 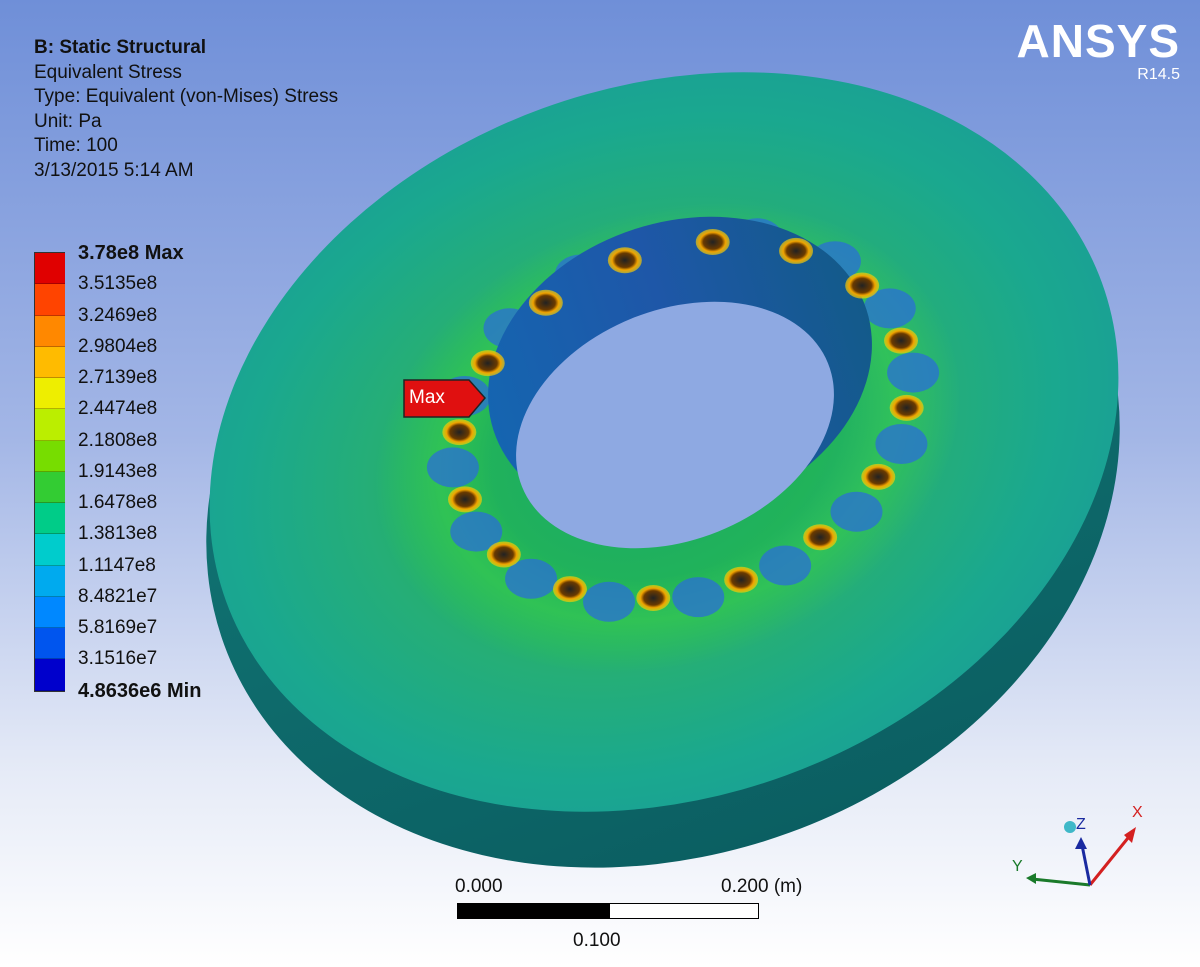 What do you see at coordinates (533, 911) in the screenshot?
I see `scale-bar-black-segment` at bounding box center [533, 911].